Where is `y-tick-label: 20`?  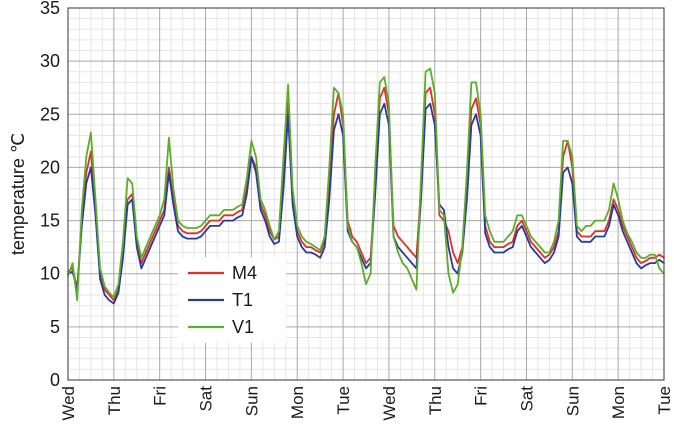 y-tick-label: 20 is located at coordinates (50, 167).